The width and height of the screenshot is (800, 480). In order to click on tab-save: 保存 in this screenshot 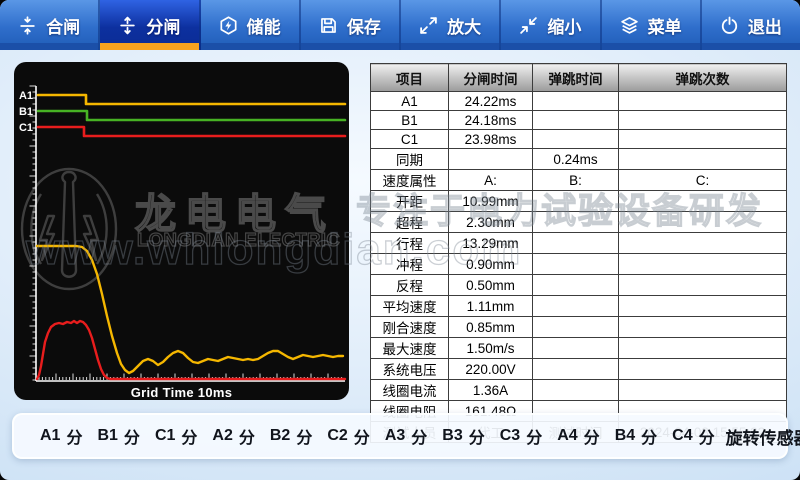, I will do `click(350, 25)`.